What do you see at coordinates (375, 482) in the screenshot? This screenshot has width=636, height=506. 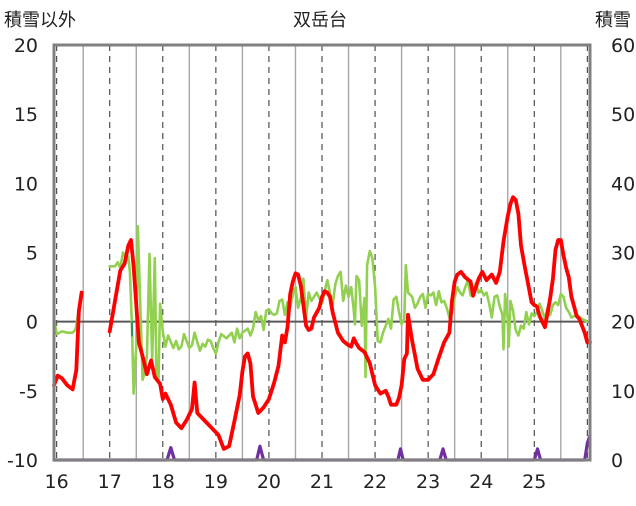 I see `x-tick-label: 22` at bounding box center [375, 482].